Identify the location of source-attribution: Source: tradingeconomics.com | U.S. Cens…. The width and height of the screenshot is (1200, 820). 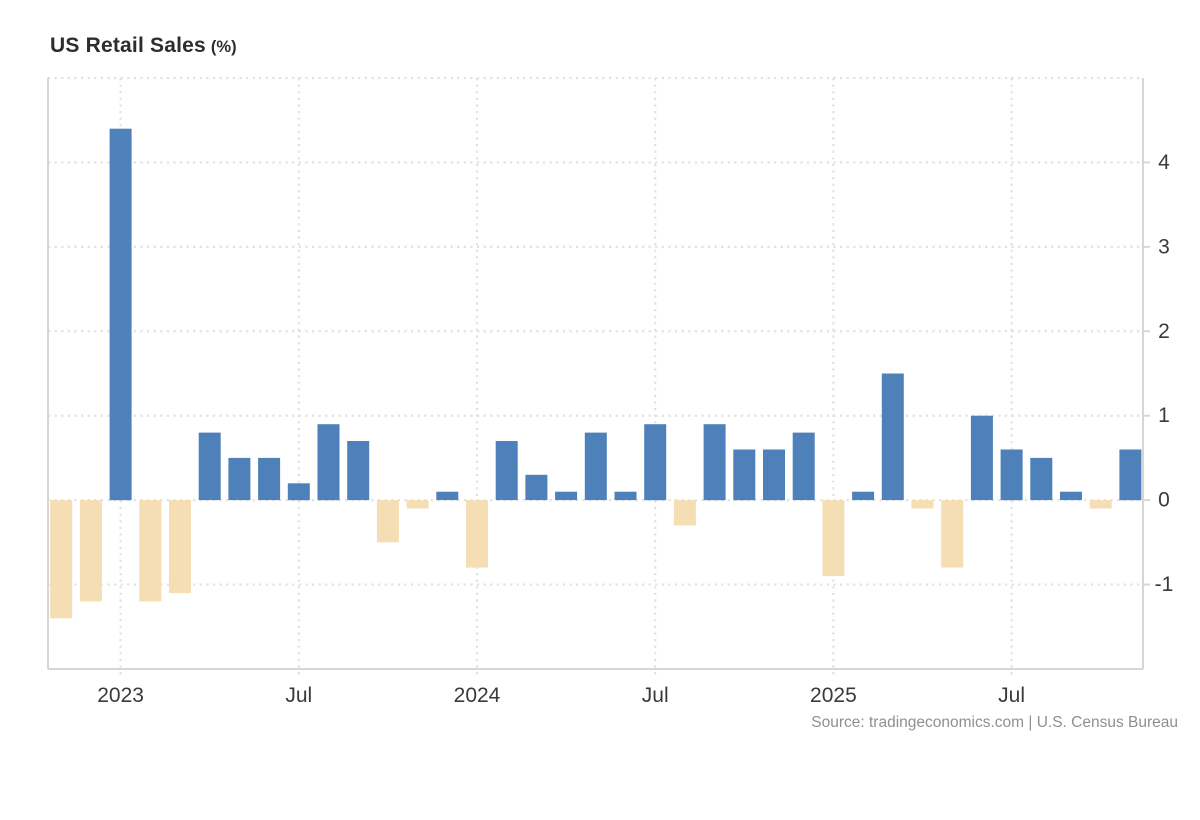
(994, 722).